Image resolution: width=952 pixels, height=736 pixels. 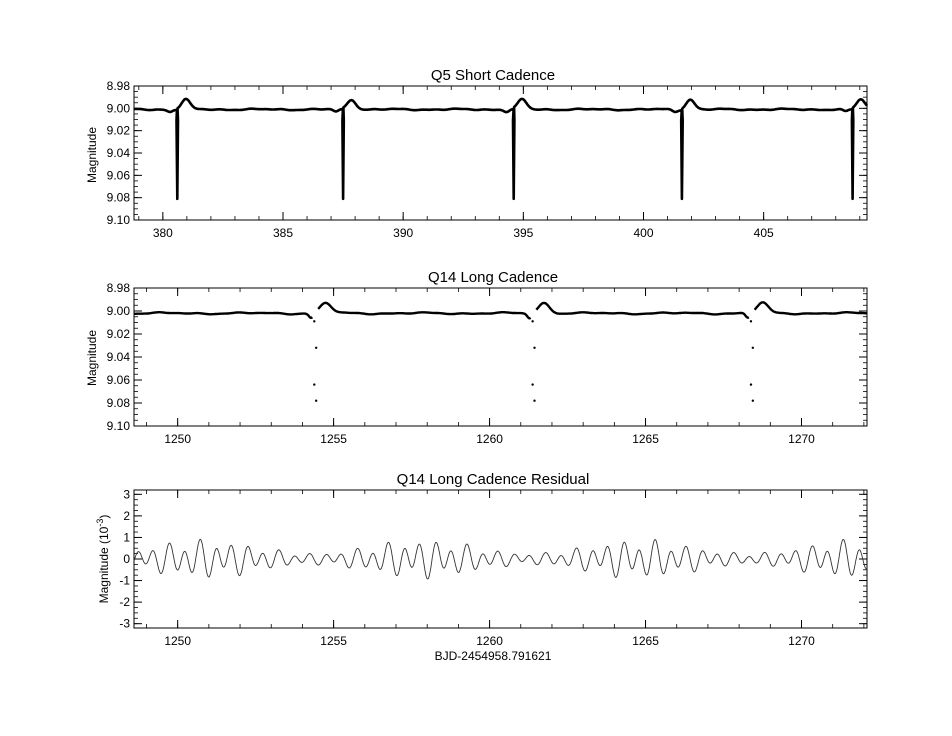 What do you see at coordinates (523, 233) in the screenshot?
I see `x-tick-label: 395` at bounding box center [523, 233].